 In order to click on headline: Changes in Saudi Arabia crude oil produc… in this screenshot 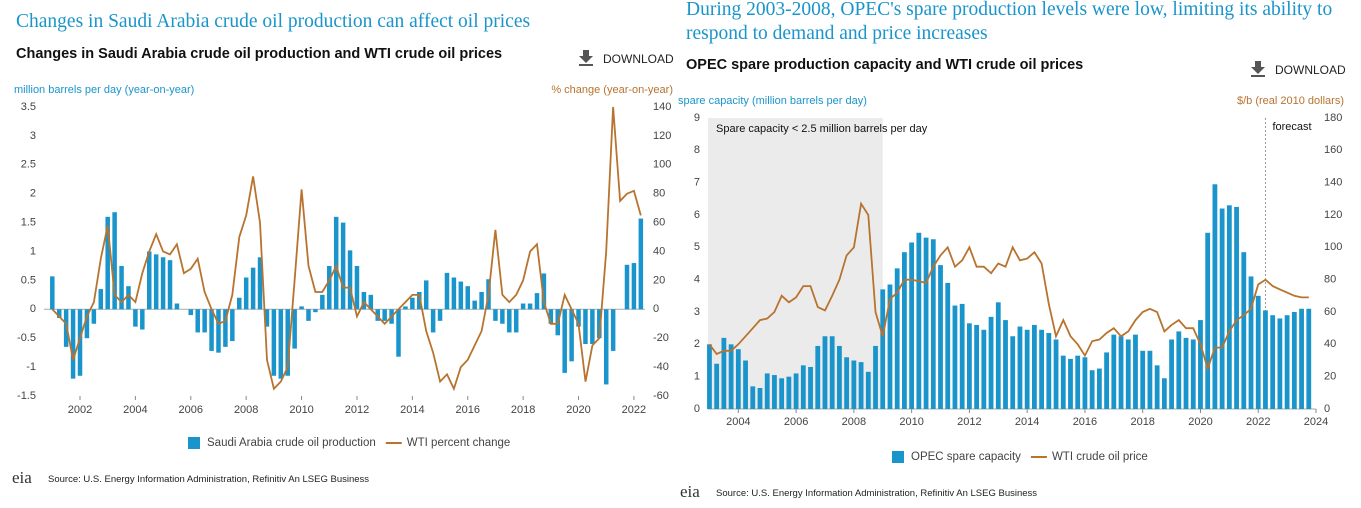, I will do `click(273, 21)`.